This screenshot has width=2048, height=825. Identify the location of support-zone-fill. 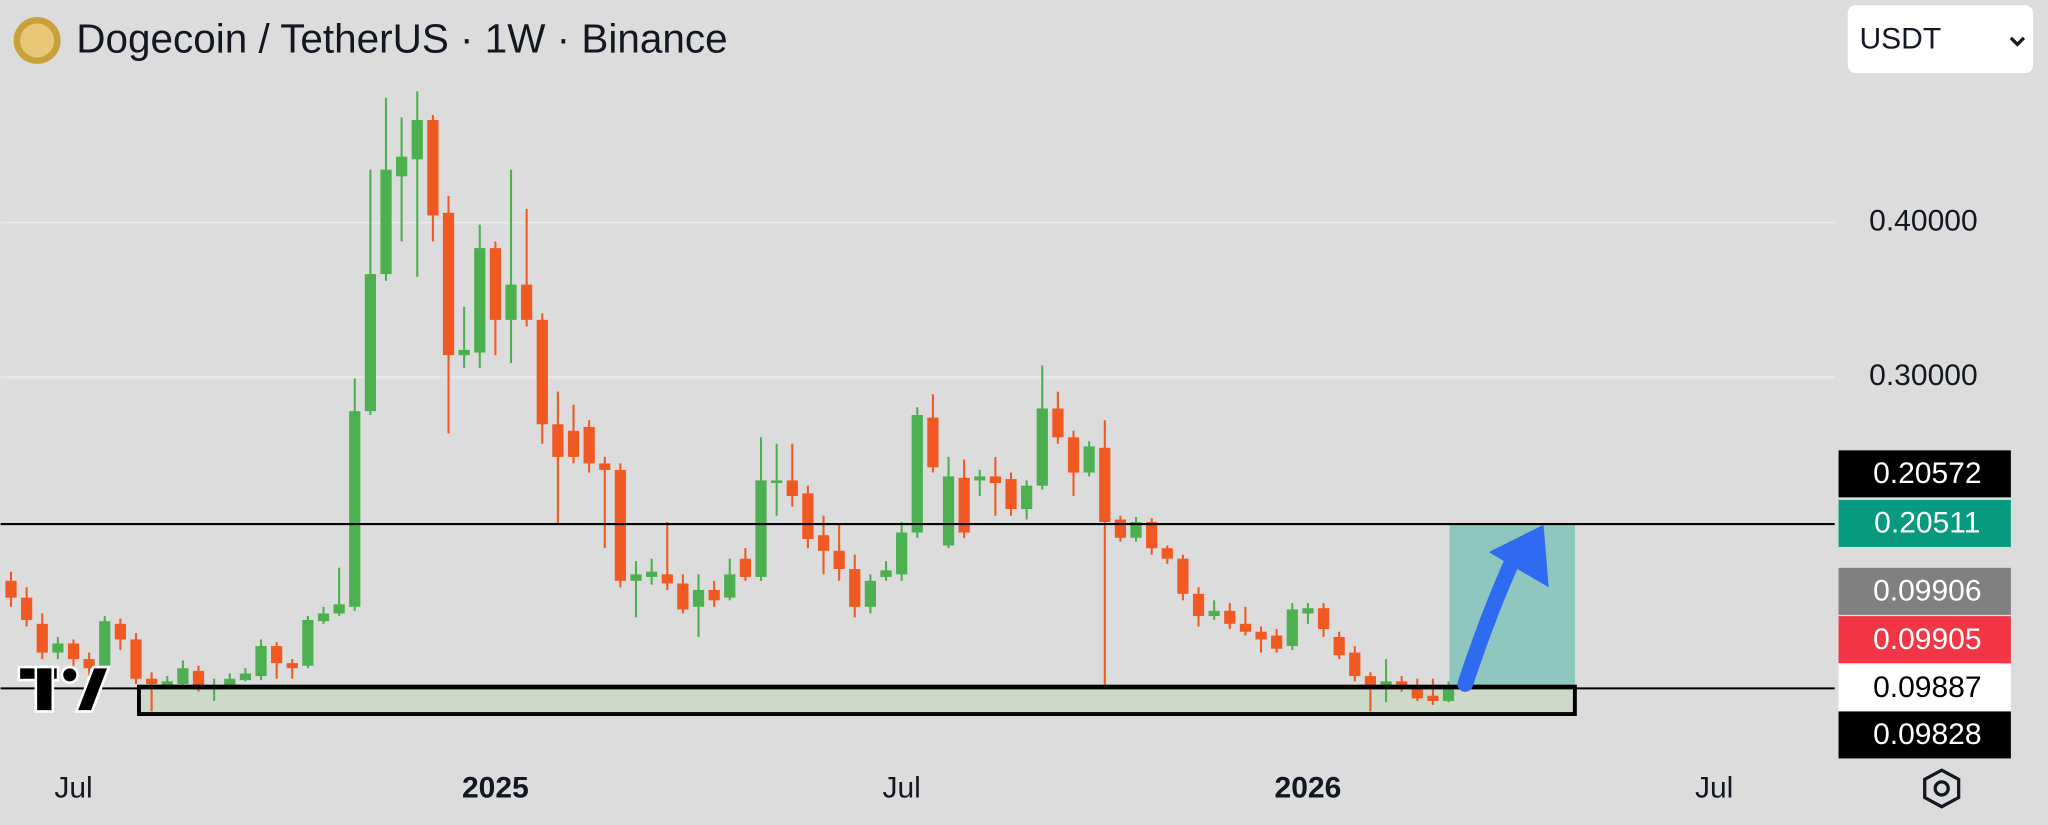
(856, 700).